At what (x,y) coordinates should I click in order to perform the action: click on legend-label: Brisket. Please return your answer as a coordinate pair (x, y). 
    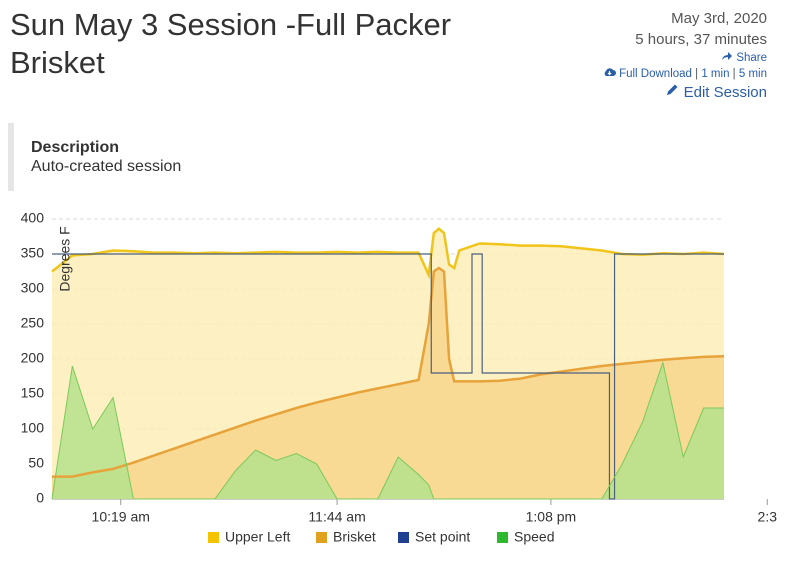
    Looking at the image, I should click on (354, 537).